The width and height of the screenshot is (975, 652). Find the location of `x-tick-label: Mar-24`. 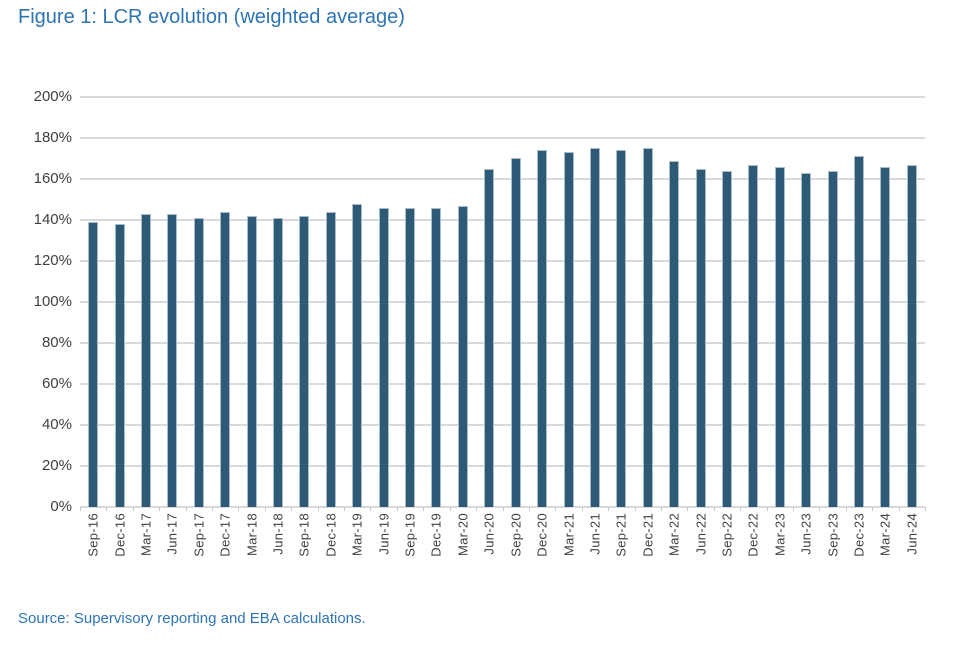

x-tick-label: Mar-24 is located at coordinates (885, 534).